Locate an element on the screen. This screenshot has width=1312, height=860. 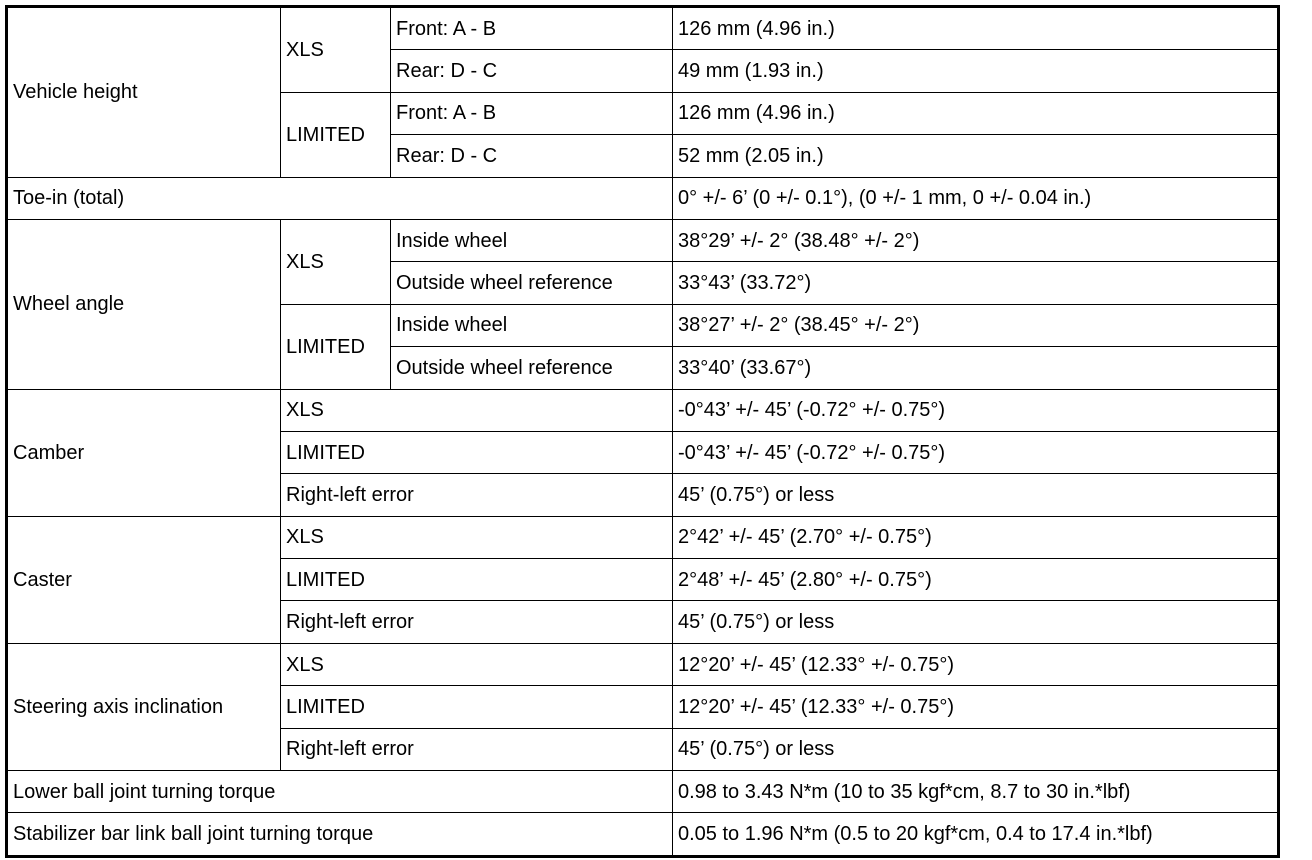
table-row: LIMITED 2°48’ +/- 45’ (2.80° +/- 0.75°) is located at coordinates (643, 580).